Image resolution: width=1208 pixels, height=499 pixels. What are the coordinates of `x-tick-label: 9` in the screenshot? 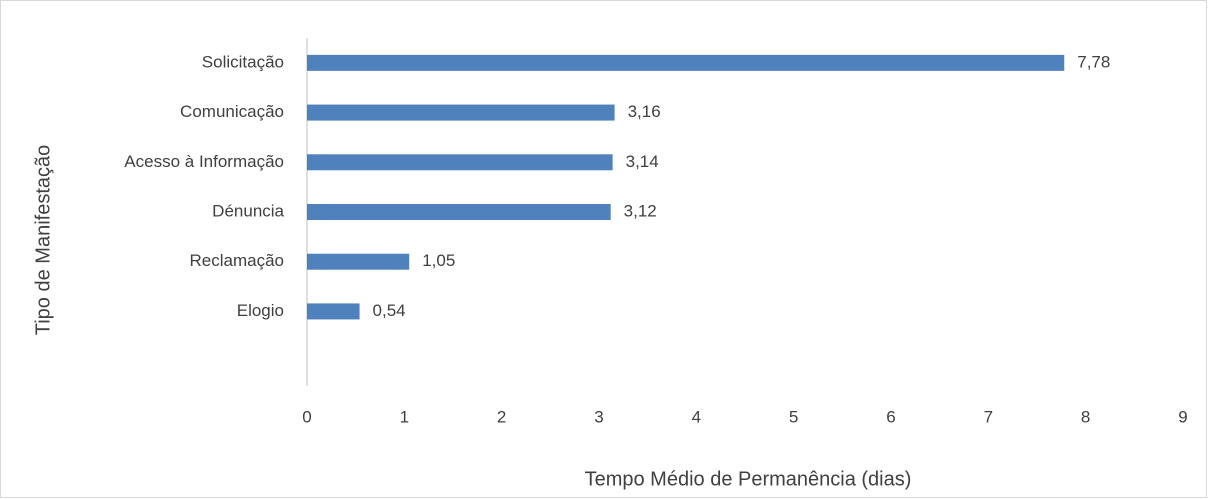 It's located at (1182, 416).